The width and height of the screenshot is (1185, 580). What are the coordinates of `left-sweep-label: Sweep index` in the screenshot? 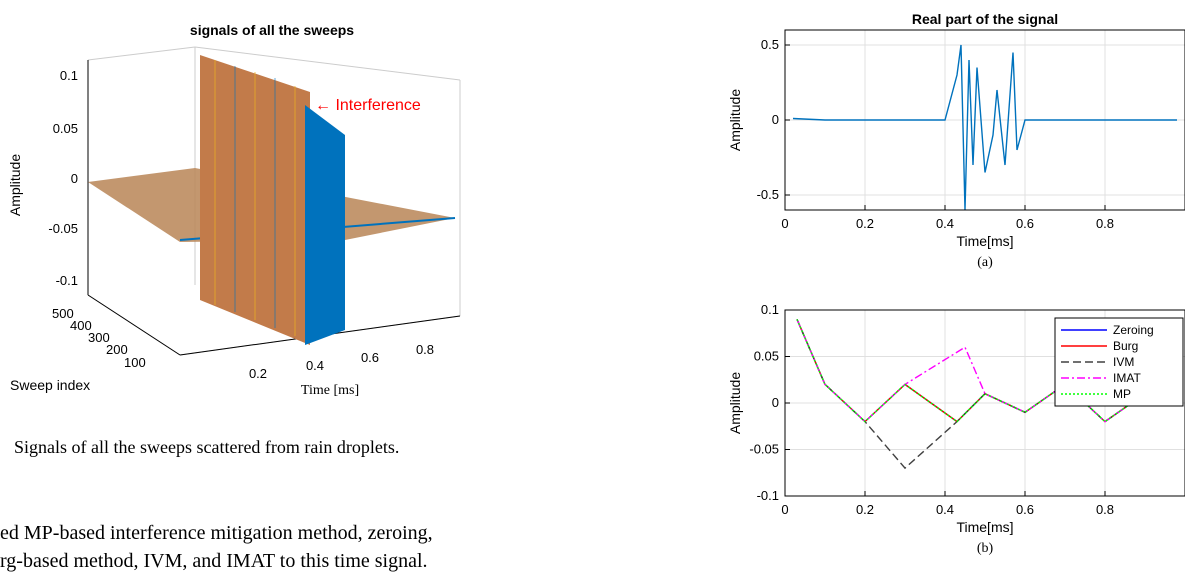 It's located at (50, 385).